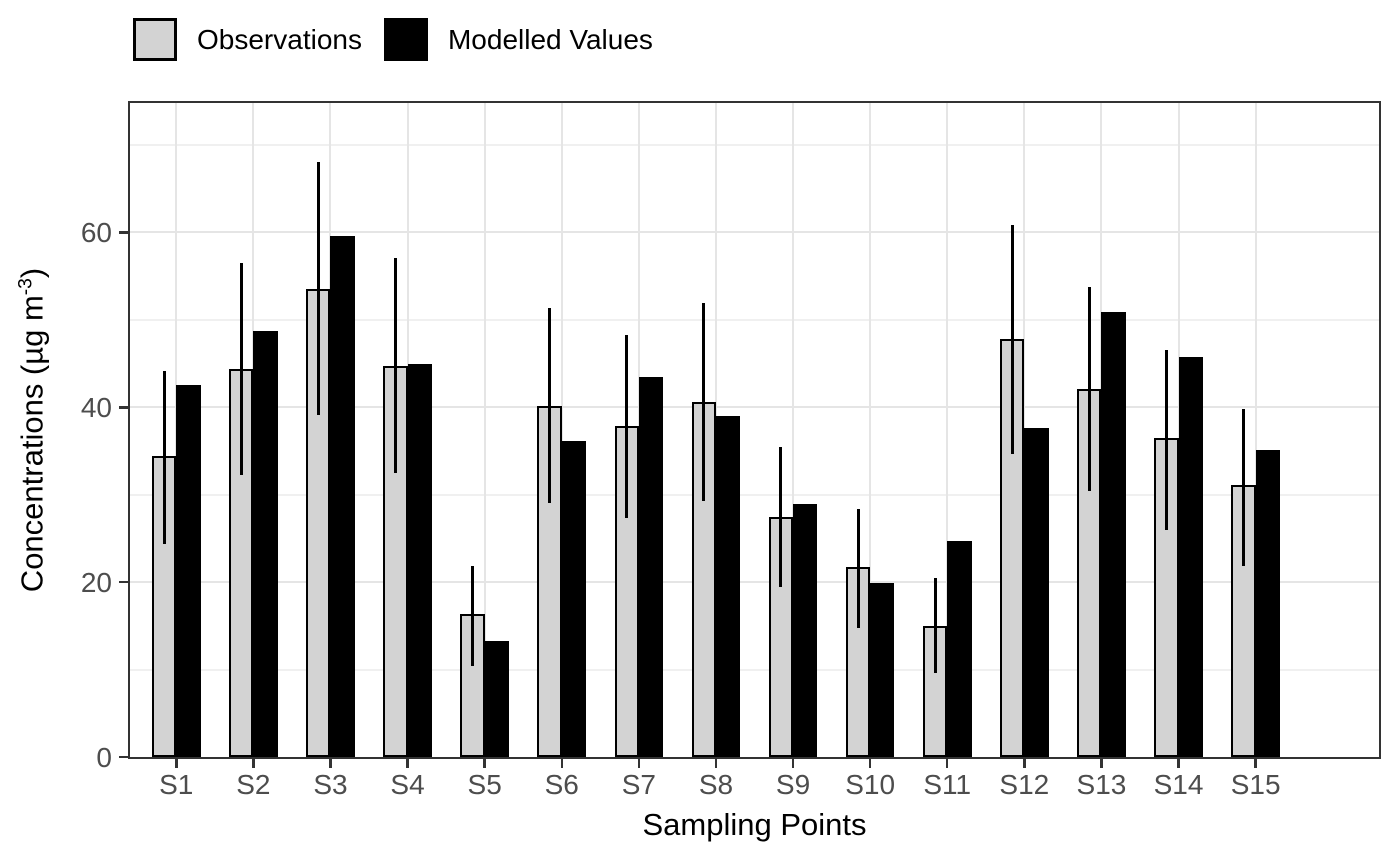 The width and height of the screenshot is (1400, 866). I want to click on x-tick-S13, so click(1101, 763).